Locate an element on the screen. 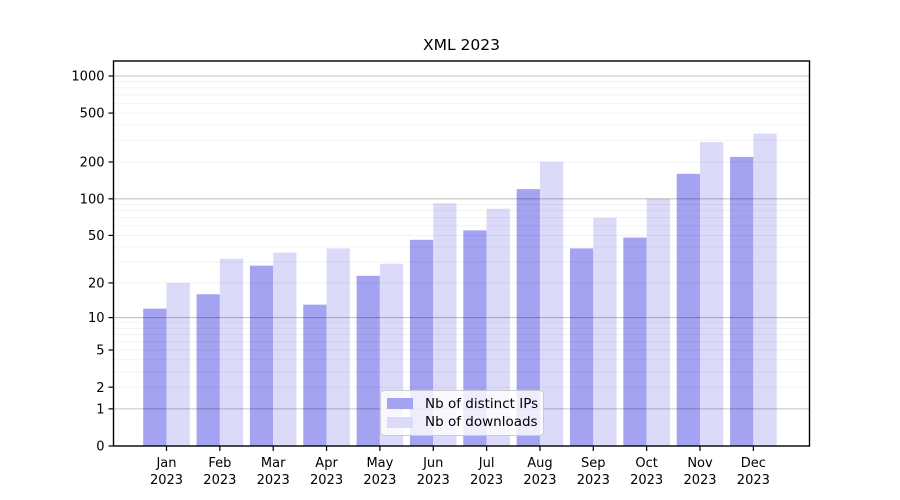  legend-label-distinct-ips: Nb of distinct IPs is located at coordinates (482, 403).